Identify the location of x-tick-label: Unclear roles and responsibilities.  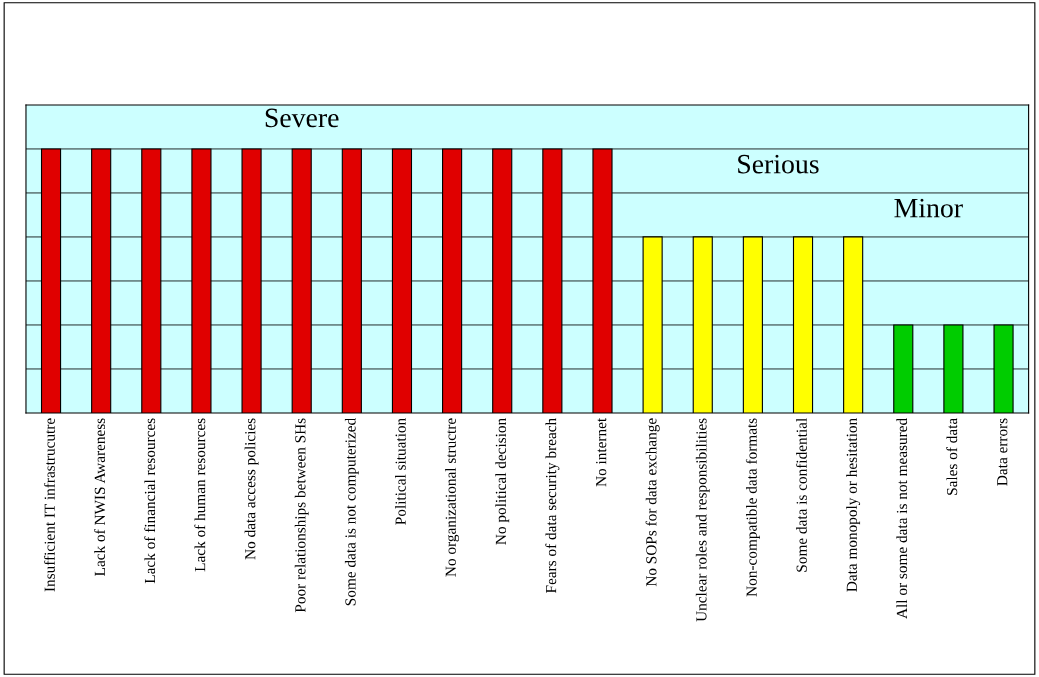
(702, 520).